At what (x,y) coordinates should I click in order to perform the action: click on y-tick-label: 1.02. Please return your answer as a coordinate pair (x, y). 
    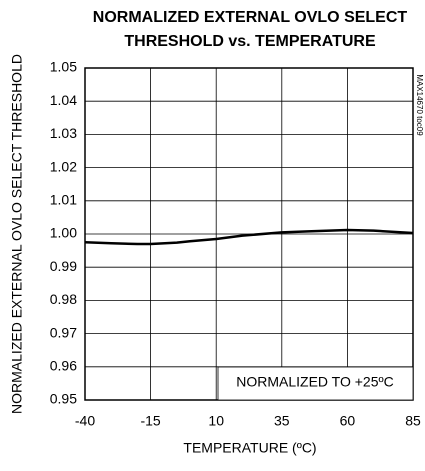
    Looking at the image, I should click on (63, 166).